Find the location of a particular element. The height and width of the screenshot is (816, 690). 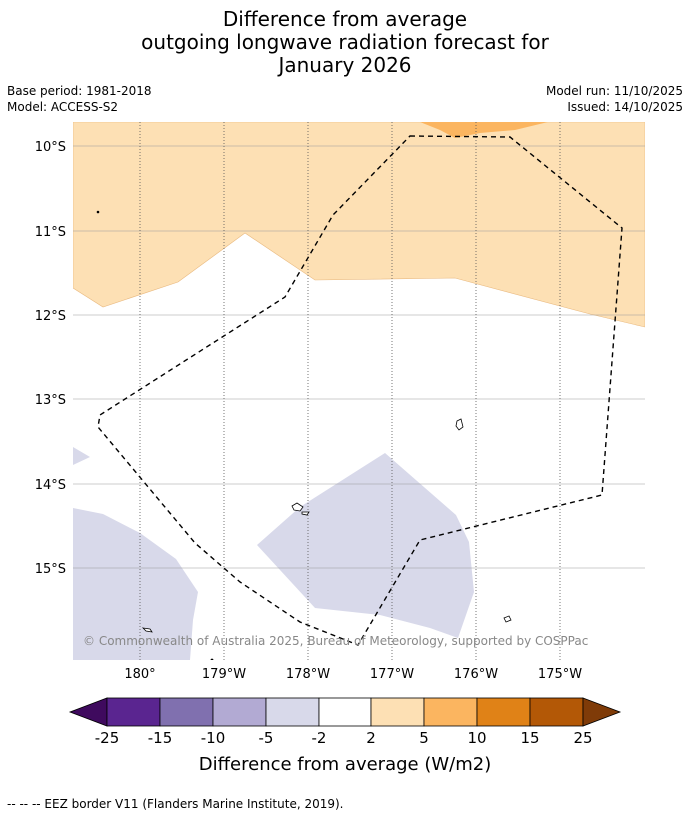

title-line-2: outgoing longwave radiation forecast for is located at coordinates (345, 42).